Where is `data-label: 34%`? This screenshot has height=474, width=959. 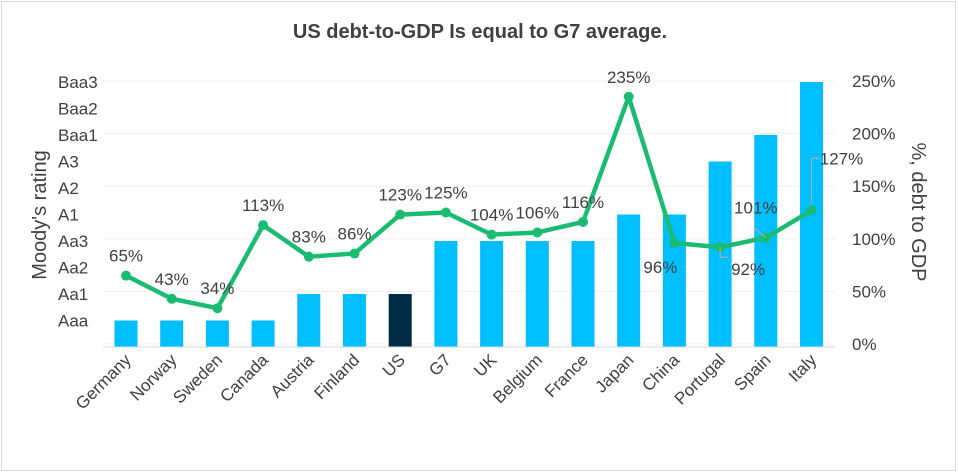 data-label: 34% is located at coordinates (217, 288).